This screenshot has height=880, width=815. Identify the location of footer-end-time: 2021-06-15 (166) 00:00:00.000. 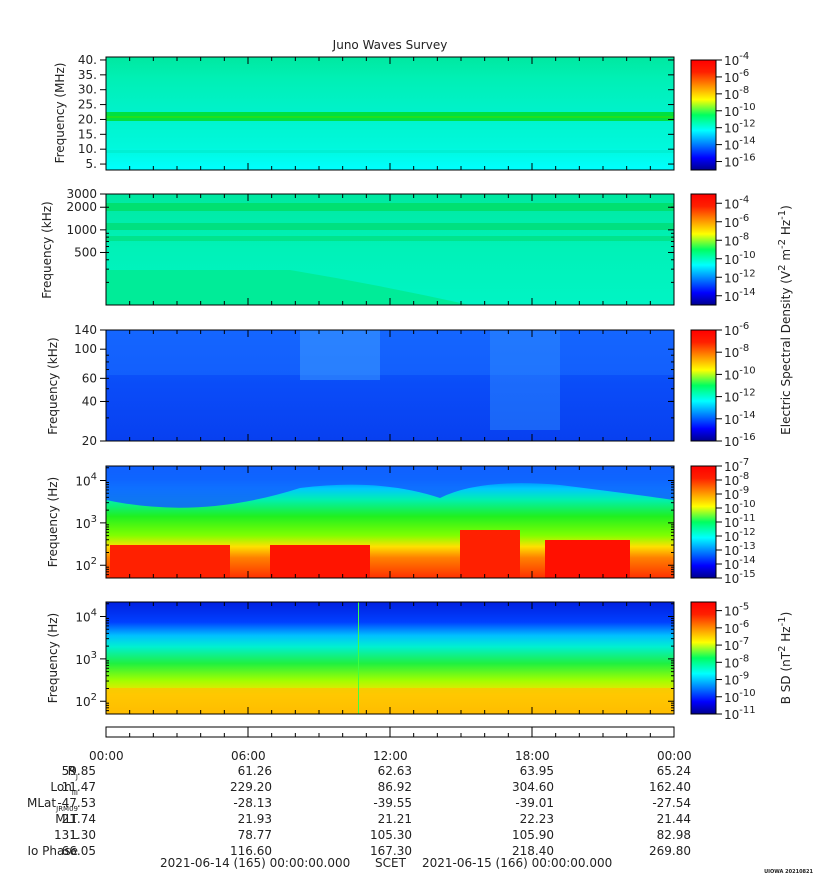
(517, 863).